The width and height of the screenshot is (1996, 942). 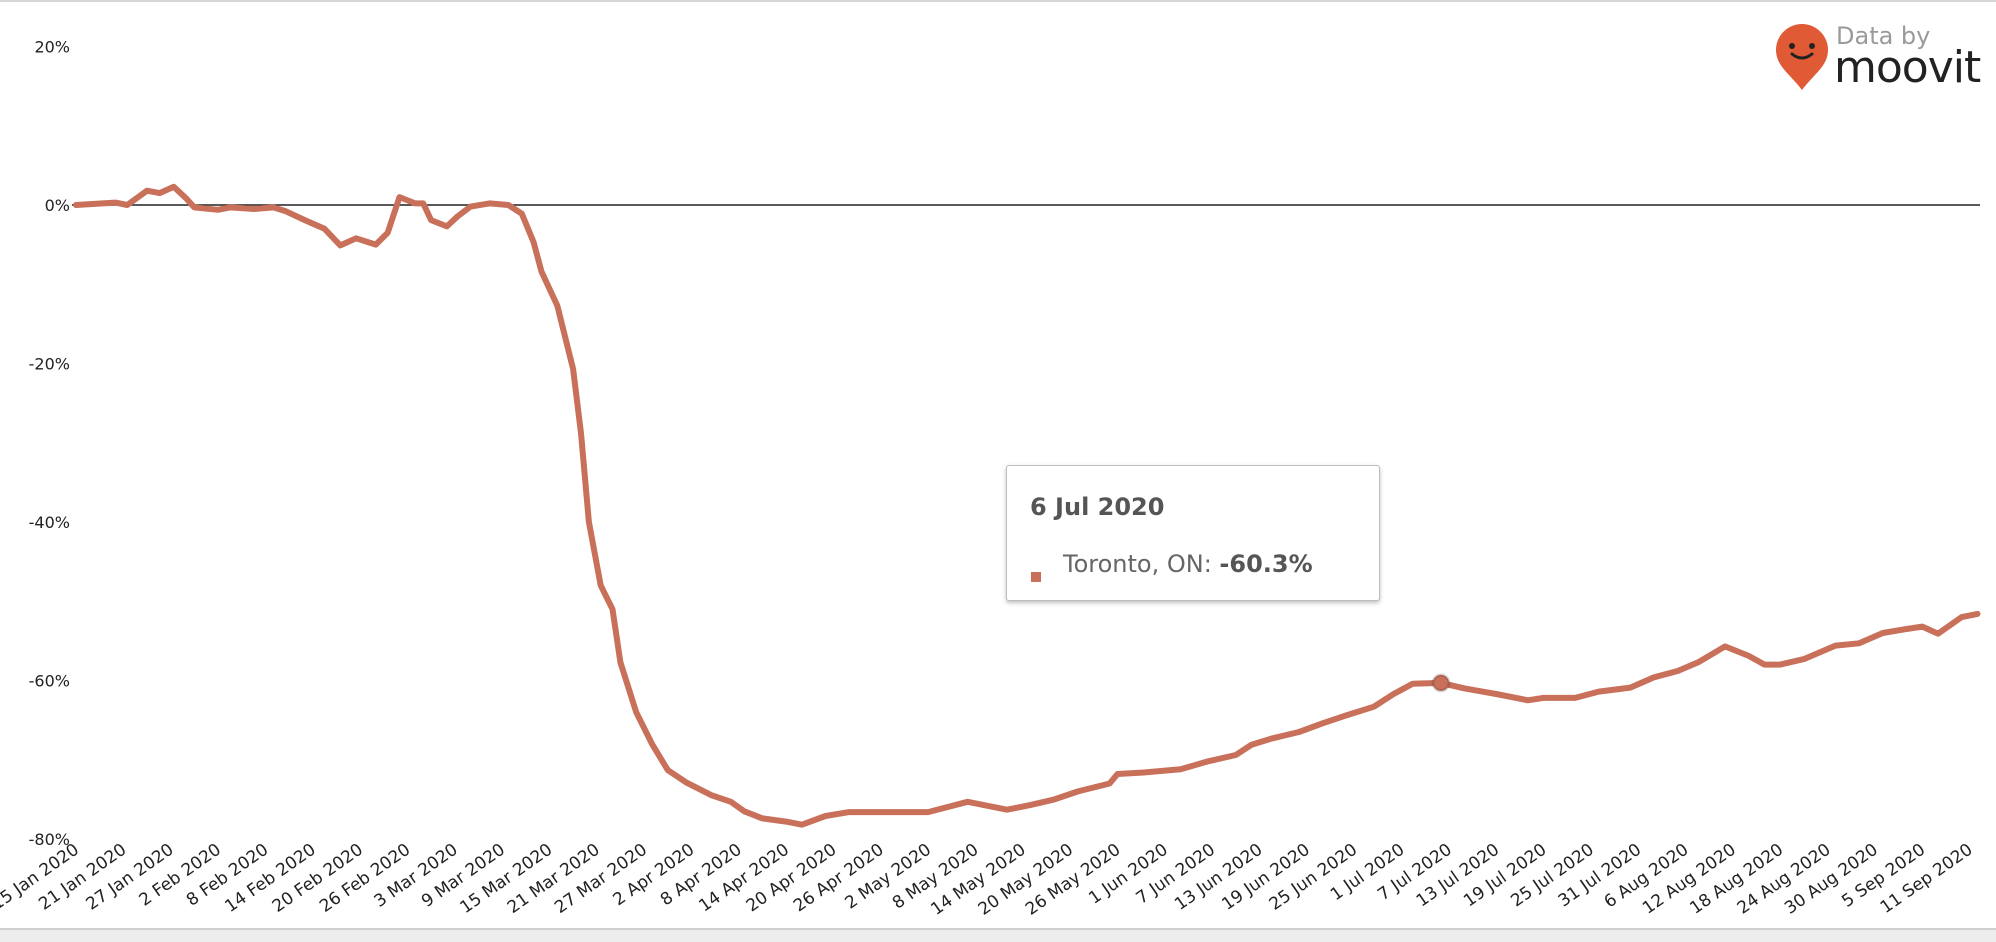 What do you see at coordinates (1441, 683) in the screenshot?
I see `hover-point` at bounding box center [1441, 683].